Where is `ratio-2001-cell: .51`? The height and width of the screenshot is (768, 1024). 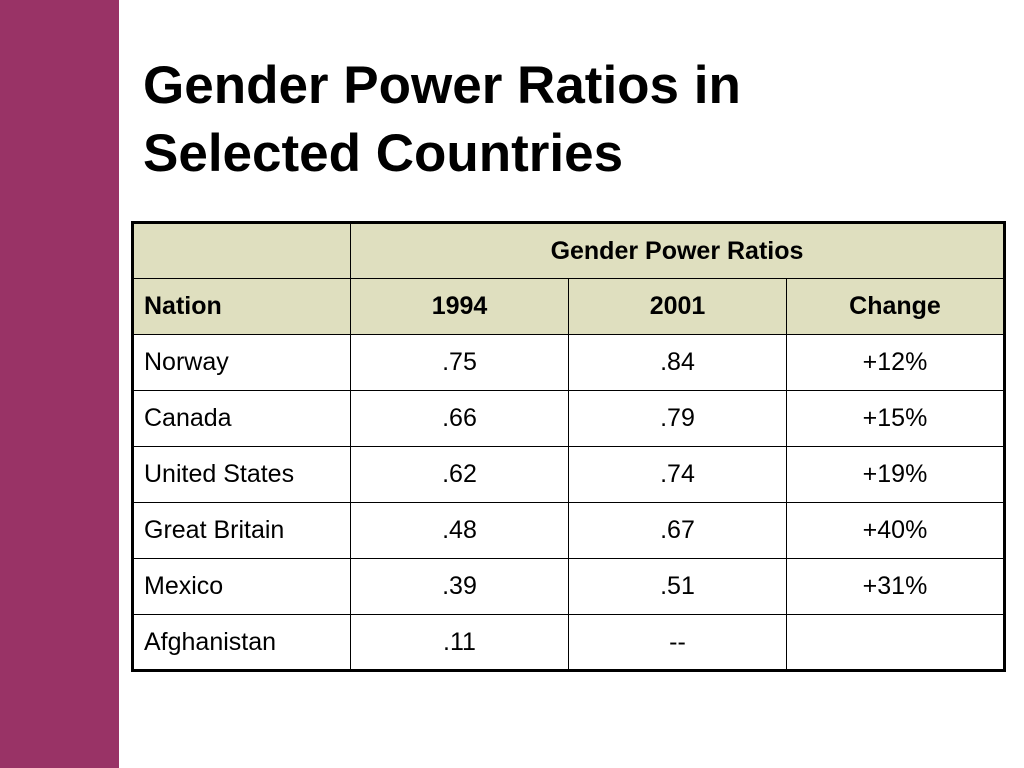 ratio-2001-cell: .51 is located at coordinates (677, 586).